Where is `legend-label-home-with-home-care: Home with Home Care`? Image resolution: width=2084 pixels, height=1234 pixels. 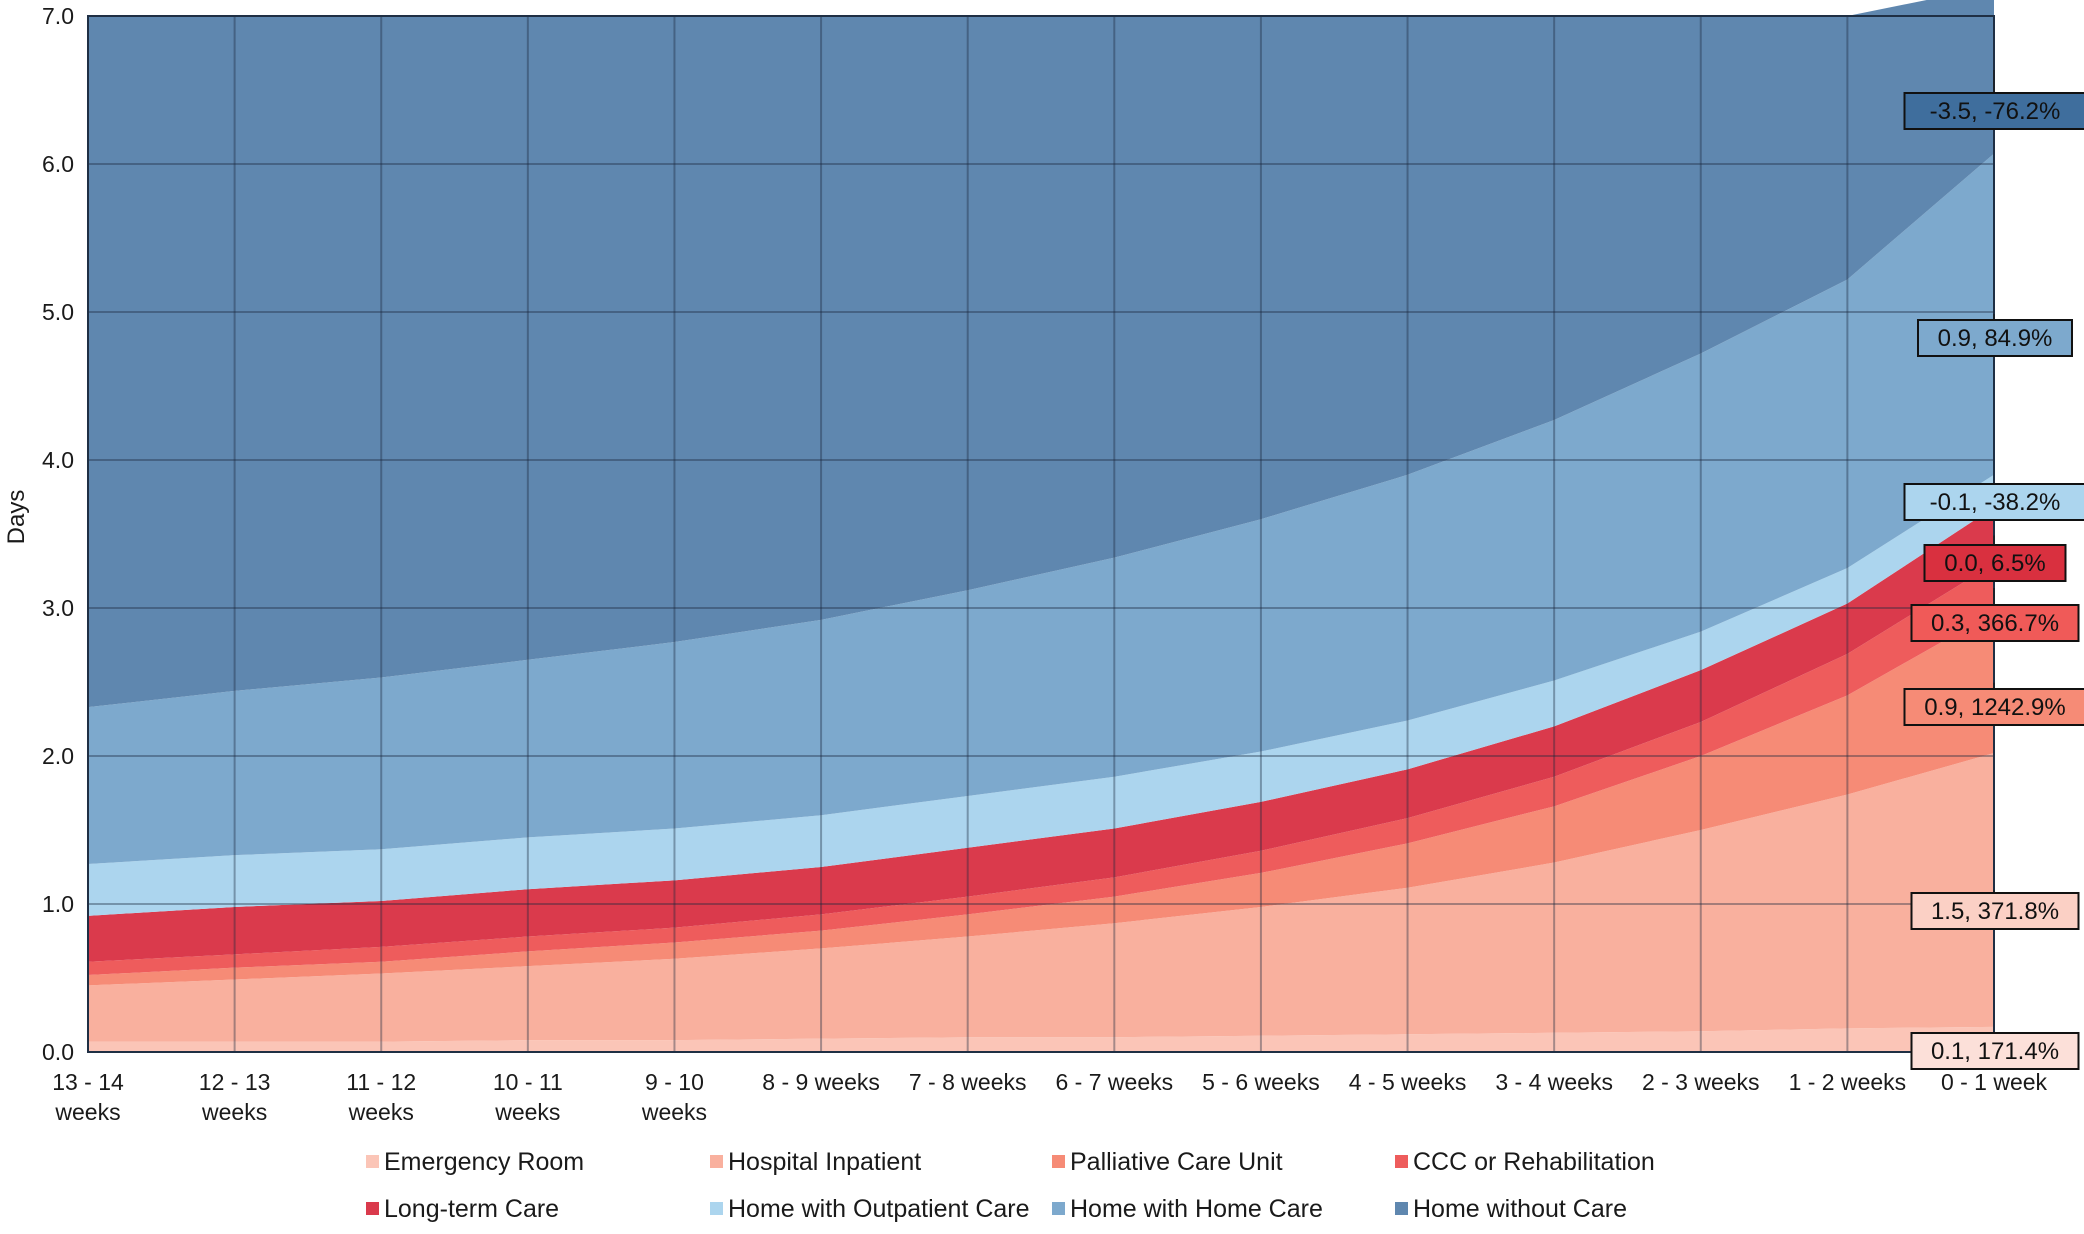 legend-label-home-with-home-care: Home with Home Care is located at coordinates (1196, 1209).